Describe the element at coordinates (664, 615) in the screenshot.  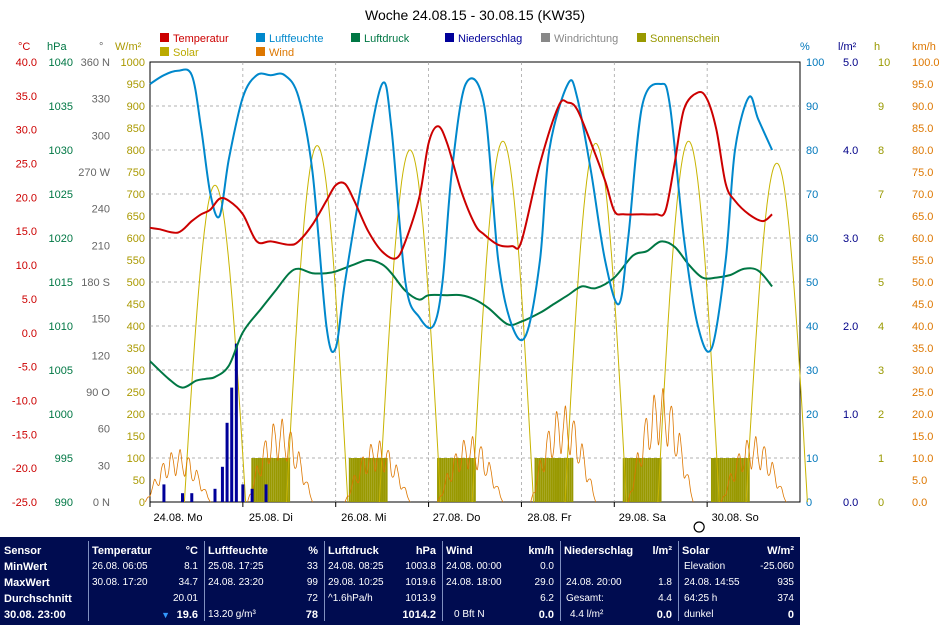
I see `rain-current: 0.0` at that location.